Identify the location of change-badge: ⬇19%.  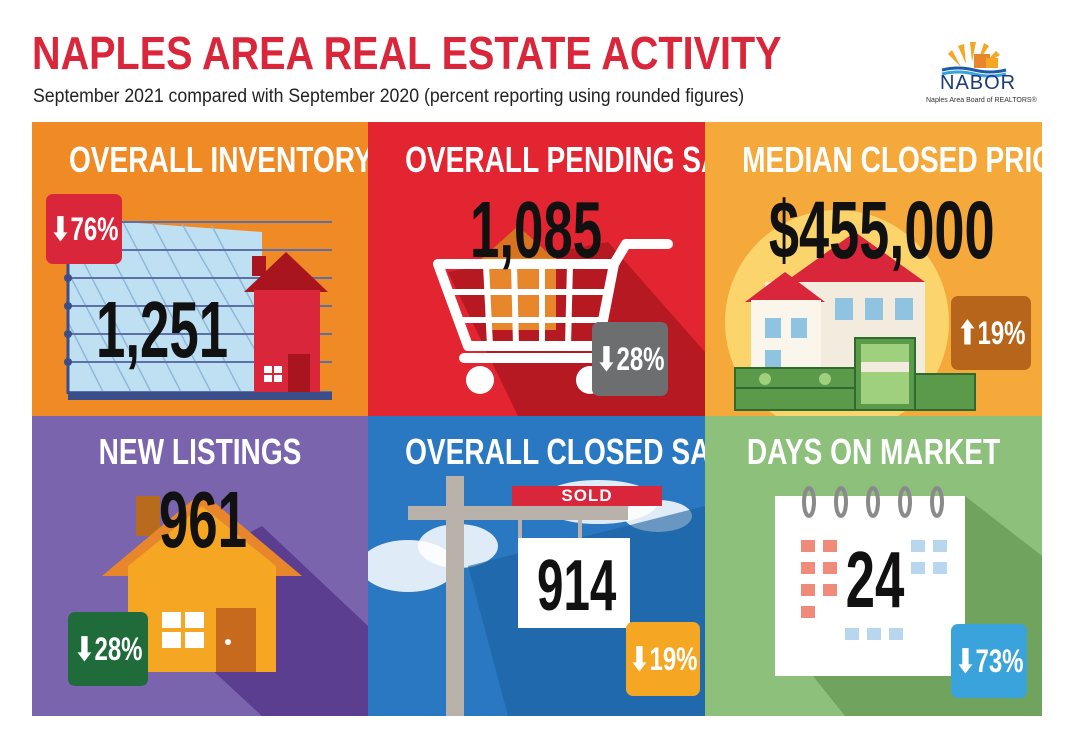
(663, 659).